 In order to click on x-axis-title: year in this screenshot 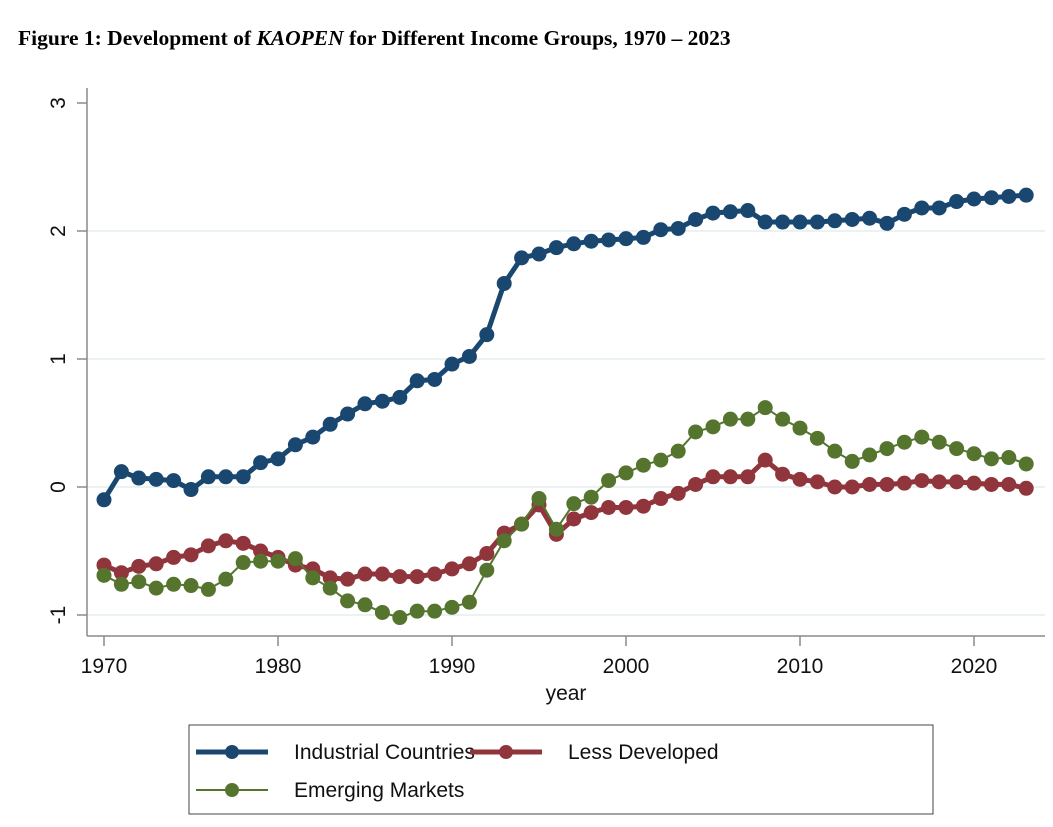, I will do `click(566, 693)`.